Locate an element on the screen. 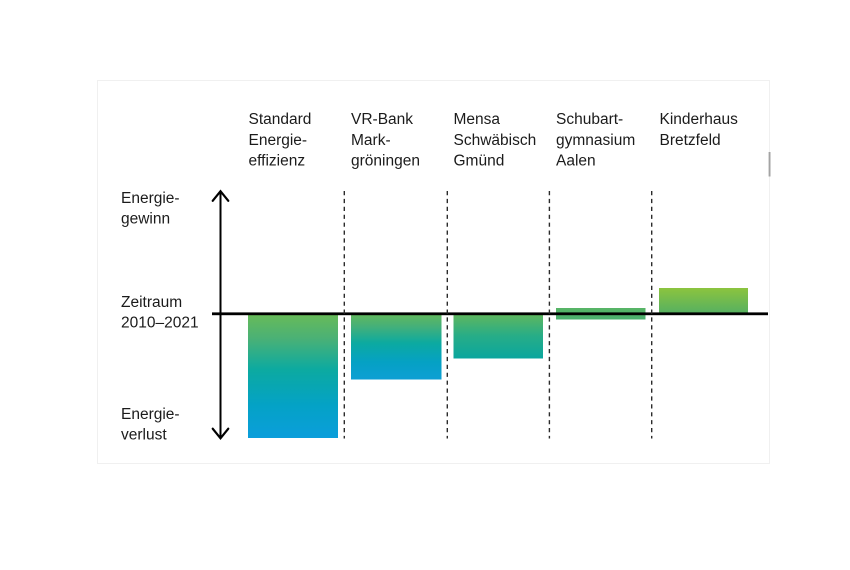 The image size is (850, 570). svg-text: VR-Bank is located at coordinates (382, 119).